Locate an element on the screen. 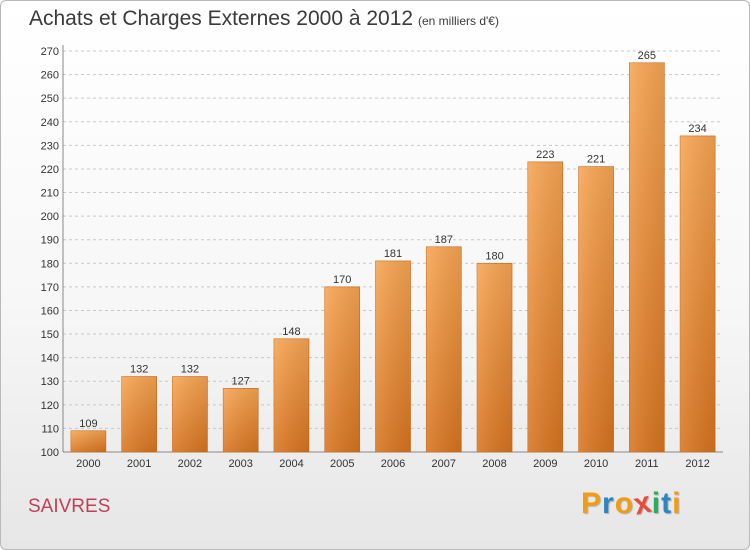  x-tick-label-2004: 2004 is located at coordinates (291, 464).